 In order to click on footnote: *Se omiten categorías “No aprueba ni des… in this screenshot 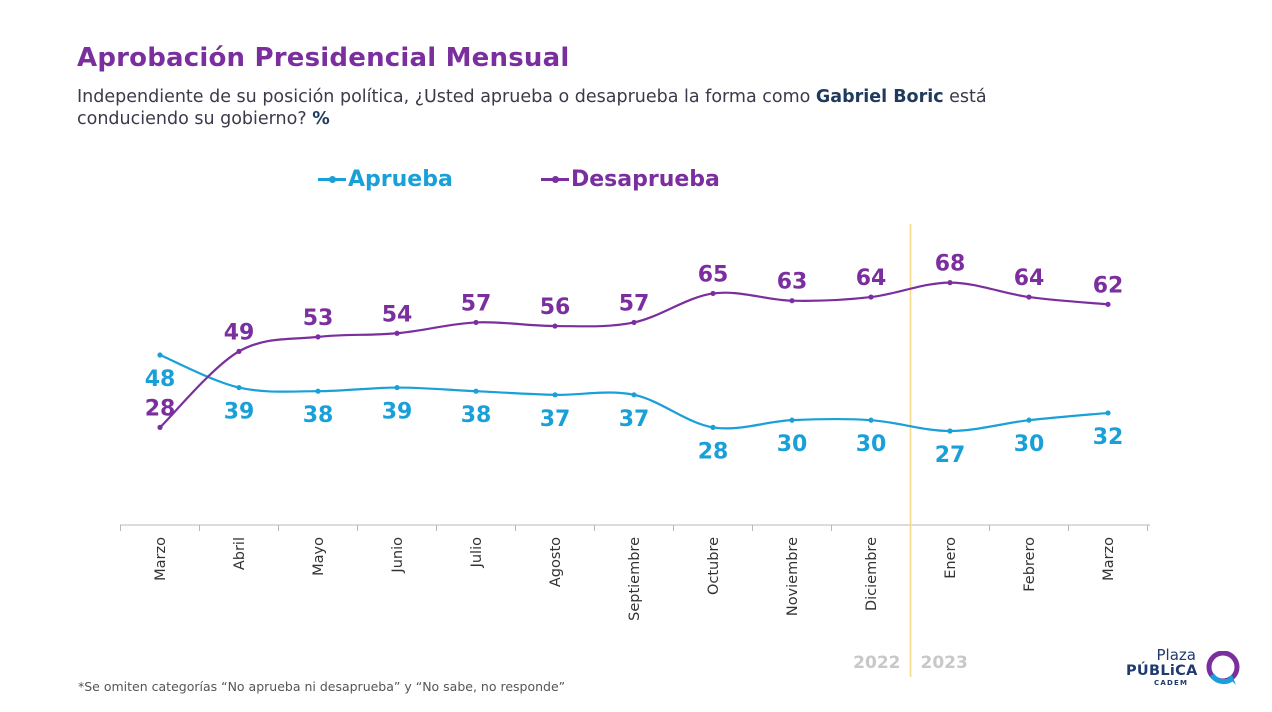, I will do `click(322, 686)`.